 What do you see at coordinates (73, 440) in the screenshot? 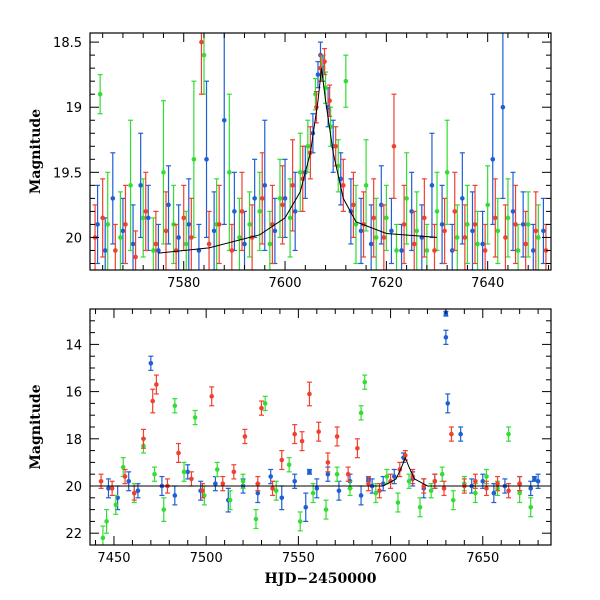
I see `y-tick-label: 18` at bounding box center [73, 440].